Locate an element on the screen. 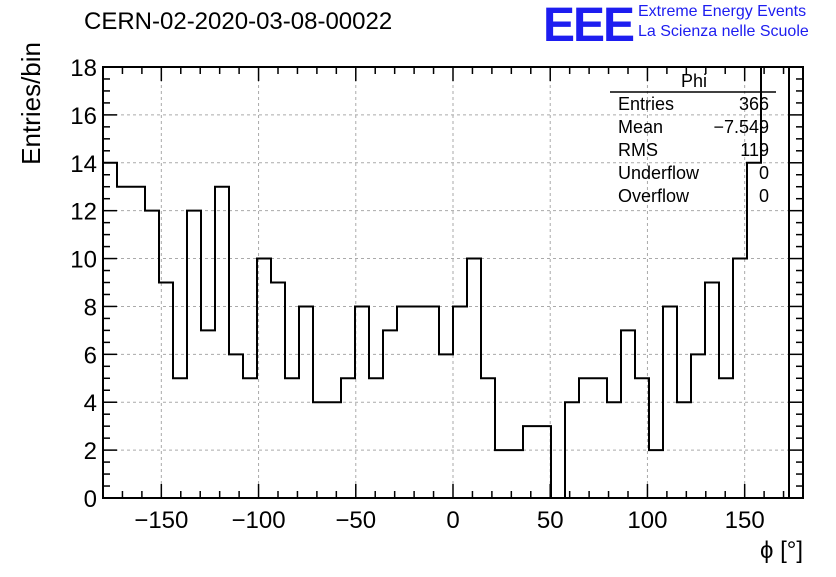 This screenshot has height=577, width=836. y-tick-label: 18 is located at coordinates (83, 68).